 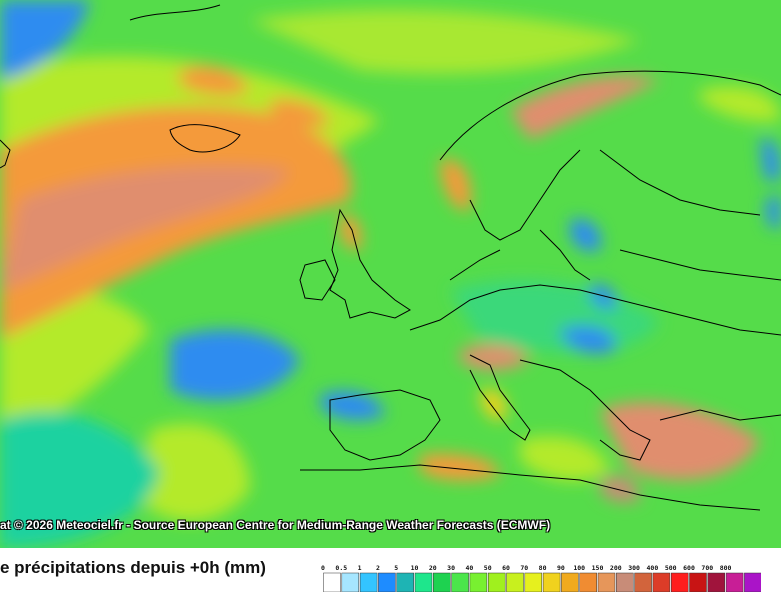 I want to click on legend-tick: 200, so click(x=616, y=568).